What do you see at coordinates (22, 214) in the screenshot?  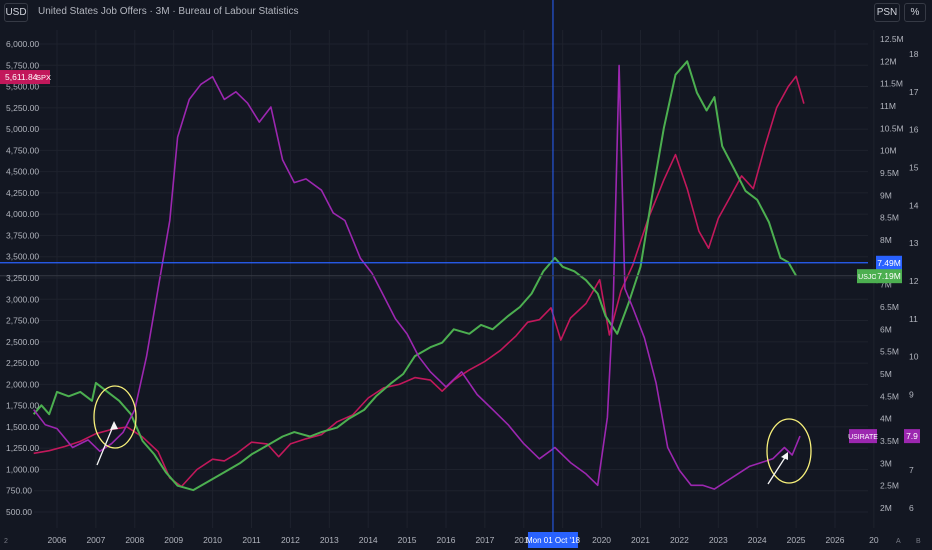 I see `left-axis-tick: 4,000.00` at bounding box center [22, 214].